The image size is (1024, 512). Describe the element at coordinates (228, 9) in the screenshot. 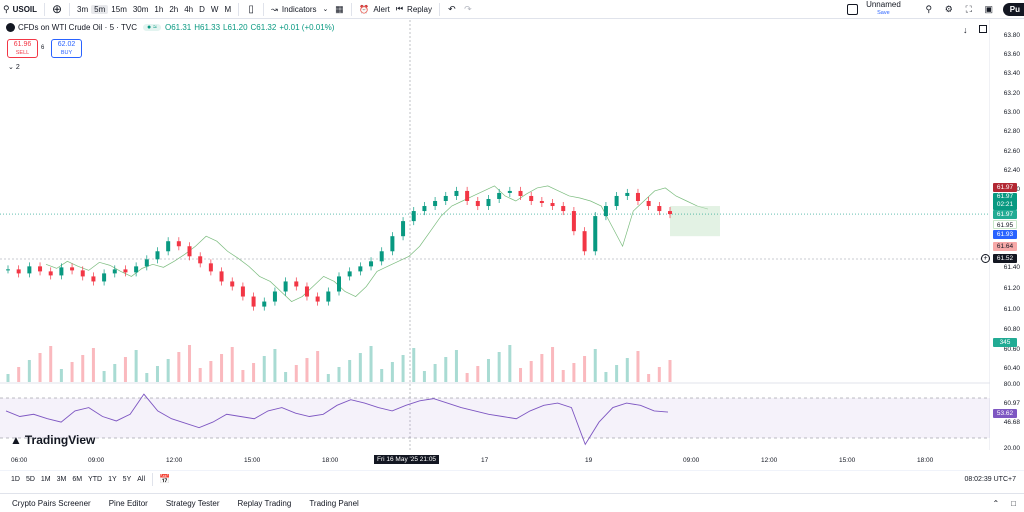

I see `timeframe-M: M` at that location.